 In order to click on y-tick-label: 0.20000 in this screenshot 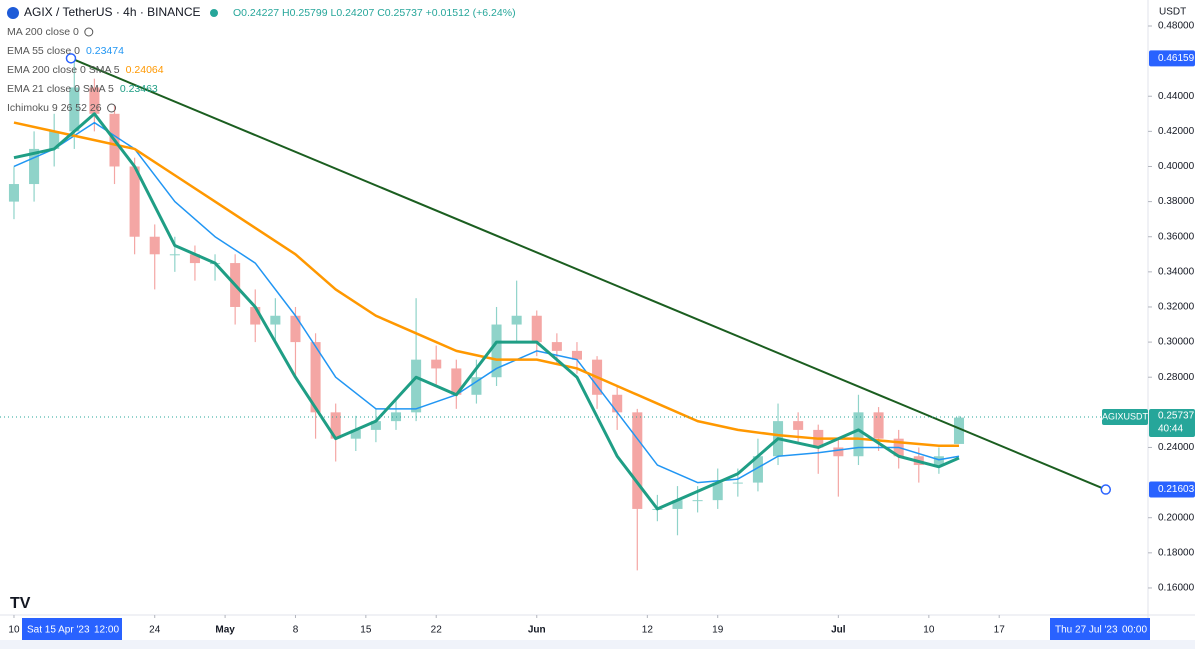, I will do `click(1176, 517)`.